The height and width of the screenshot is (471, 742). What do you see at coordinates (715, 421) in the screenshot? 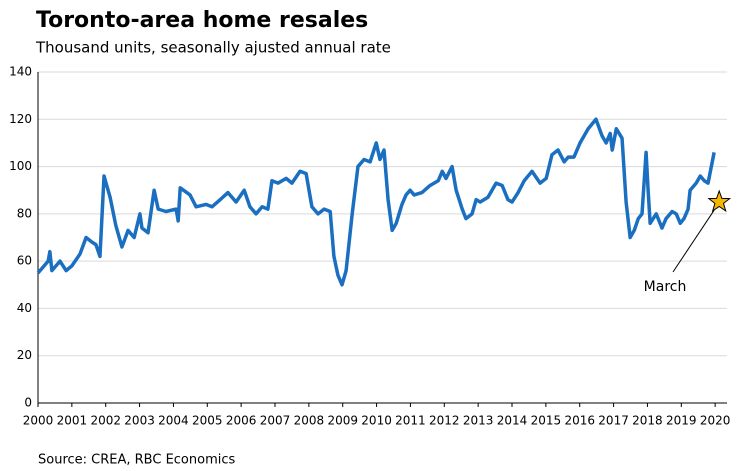
I see `x-tick-label: 2020` at bounding box center [715, 421].